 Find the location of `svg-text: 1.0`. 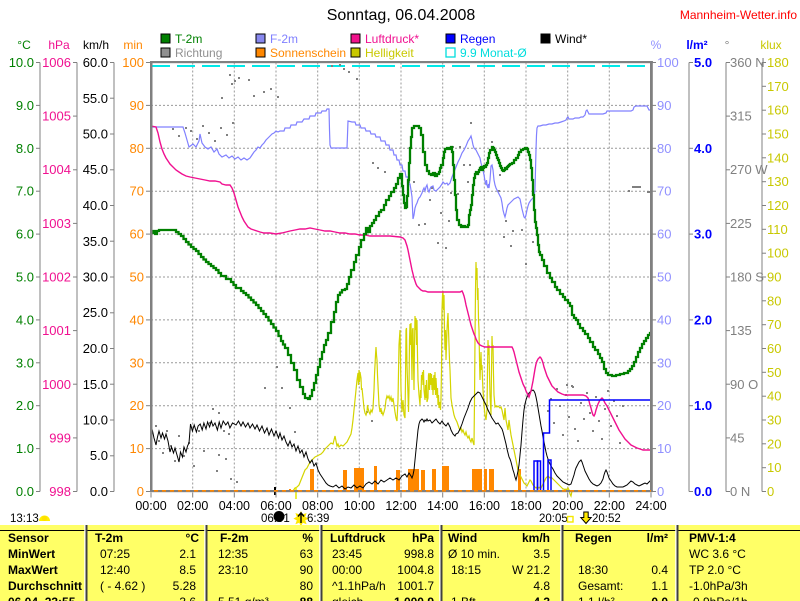

svg-text: 1.0 is located at coordinates (25, 448).